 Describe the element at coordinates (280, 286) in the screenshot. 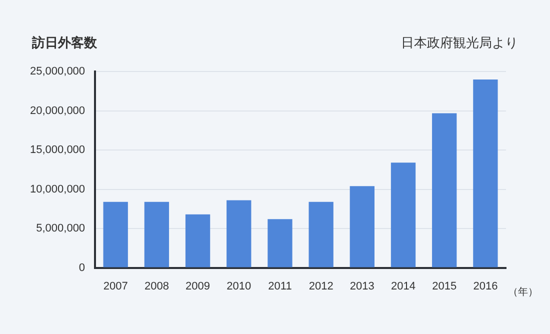

I see `x-tick-label: 2011` at that location.